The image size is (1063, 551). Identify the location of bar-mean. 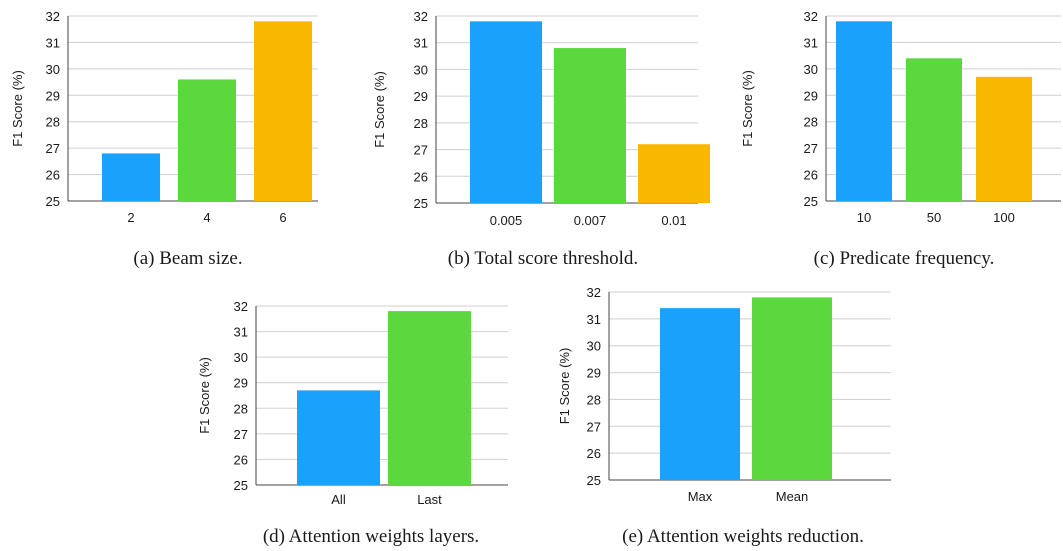
(792, 388).